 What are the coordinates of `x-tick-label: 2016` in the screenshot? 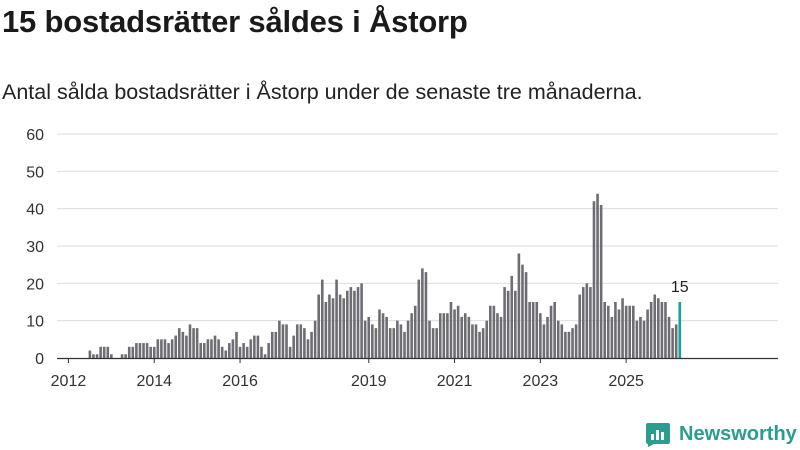 It's located at (240, 381).